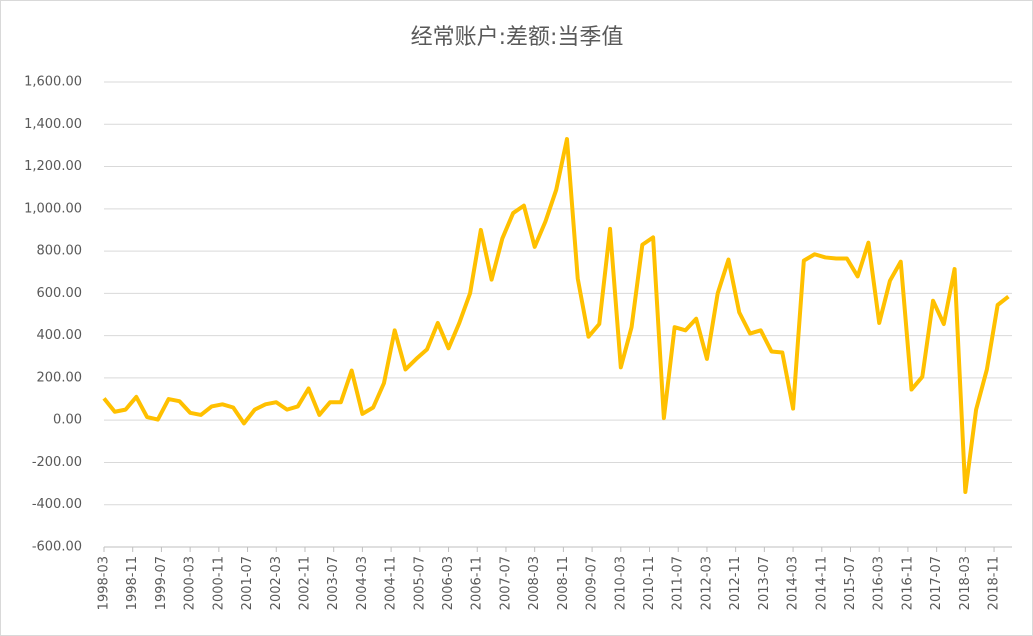  Describe the element at coordinates (104, 583) in the screenshot. I see `x-tick-label: 1998-03` at that location.